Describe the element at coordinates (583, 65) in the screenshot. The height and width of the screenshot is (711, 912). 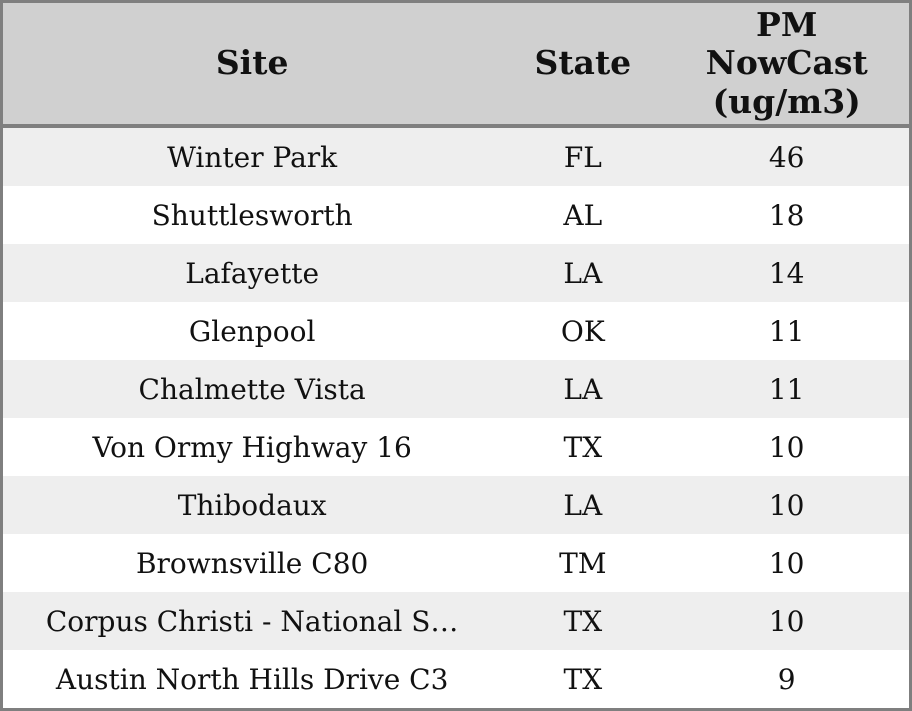
I see `column-header-state: State` at that location.